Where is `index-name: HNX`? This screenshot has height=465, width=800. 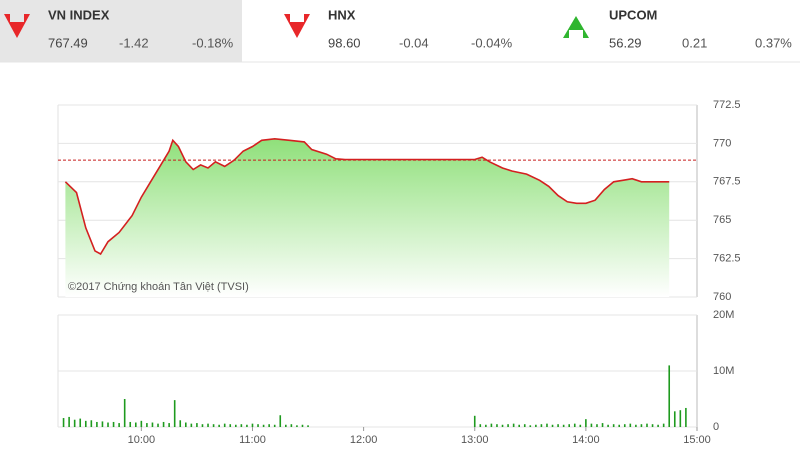 index-name: HNX is located at coordinates (342, 14).